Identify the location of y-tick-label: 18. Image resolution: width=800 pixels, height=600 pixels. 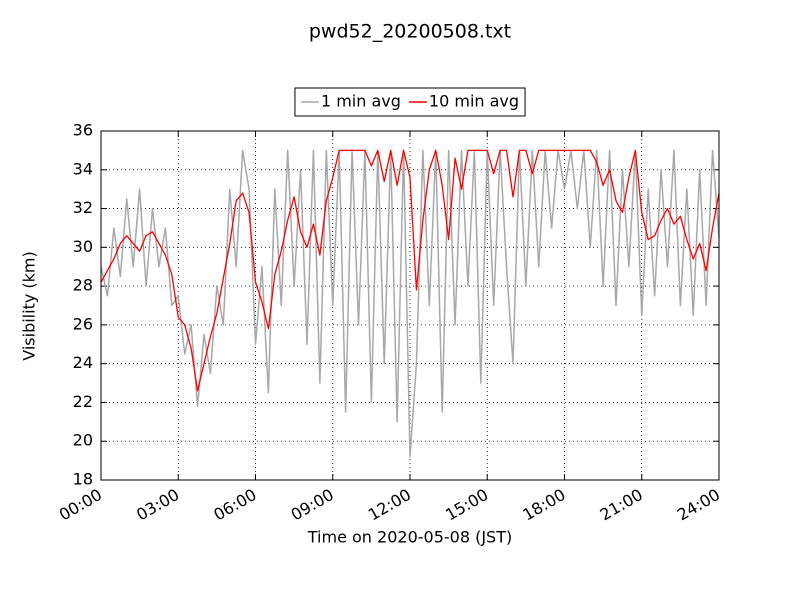
(83, 479).